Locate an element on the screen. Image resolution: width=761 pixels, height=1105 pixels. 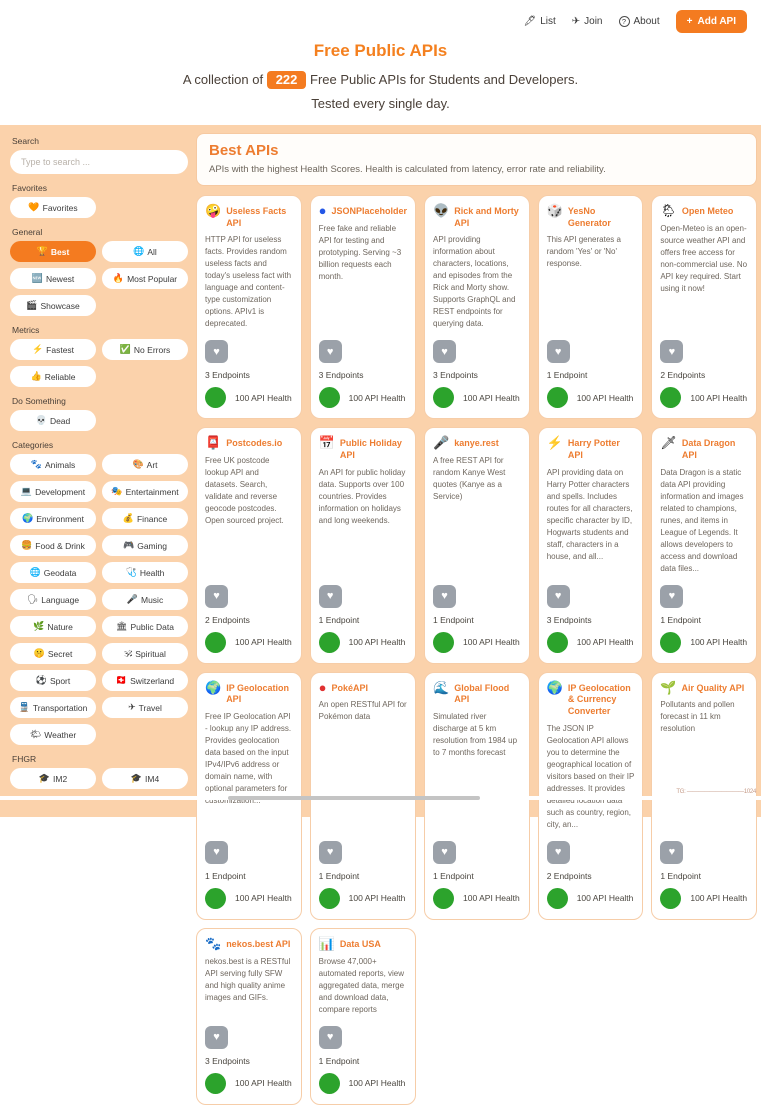
sidebar-item-environment: 🌍 Environment is located at coordinates (53, 518).